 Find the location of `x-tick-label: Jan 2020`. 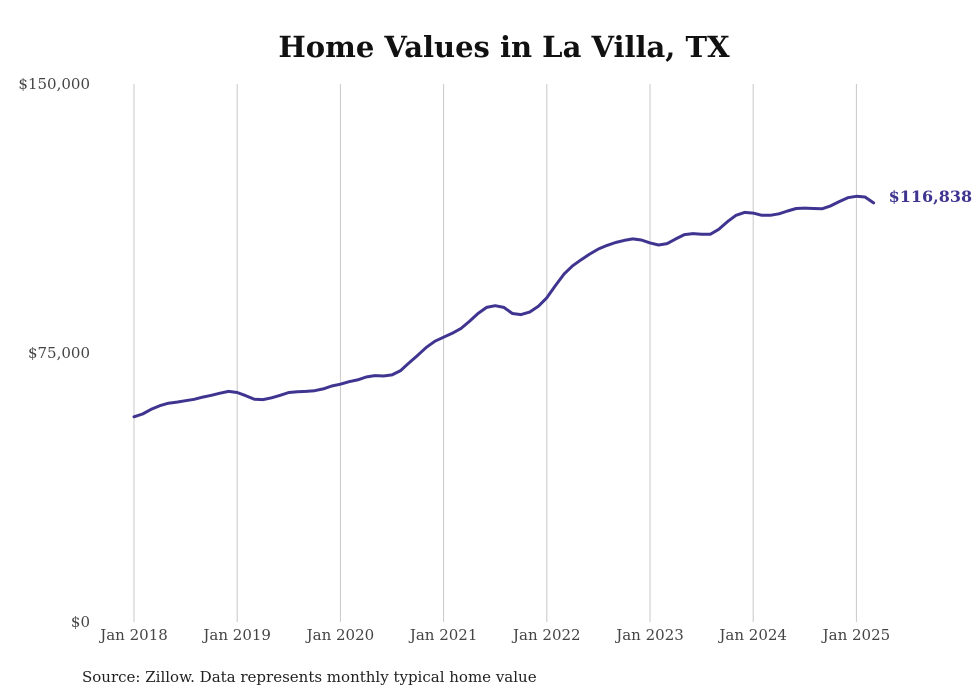

x-tick-label: Jan 2020 is located at coordinates (340, 635).